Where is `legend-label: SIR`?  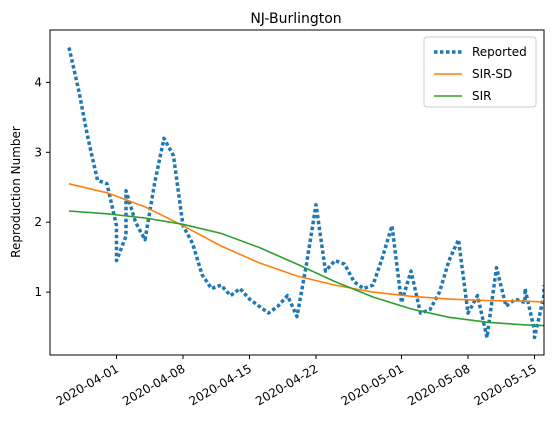
legend-label: SIR is located at coordinates (482, 96).